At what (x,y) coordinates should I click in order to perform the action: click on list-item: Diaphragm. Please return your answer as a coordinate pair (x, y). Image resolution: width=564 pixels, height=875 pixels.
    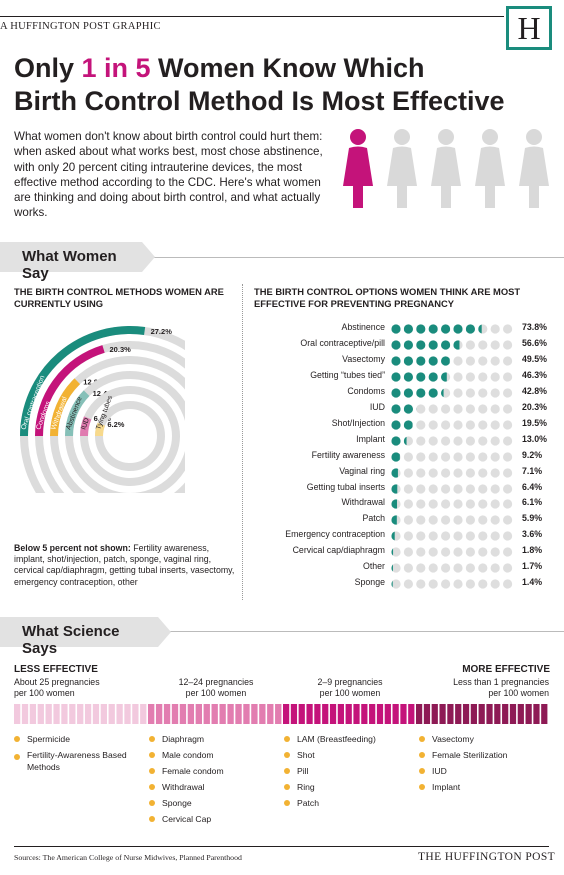
    Looking at the image, I should click on (214, 739).